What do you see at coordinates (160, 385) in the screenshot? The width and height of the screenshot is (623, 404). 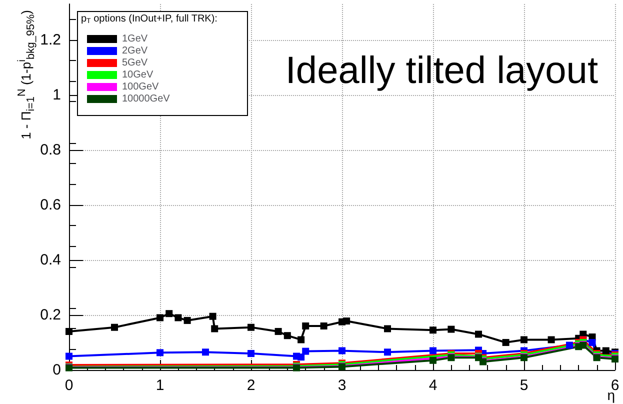 I see `x-tick-label: 1` at bounding box center [160, 385].